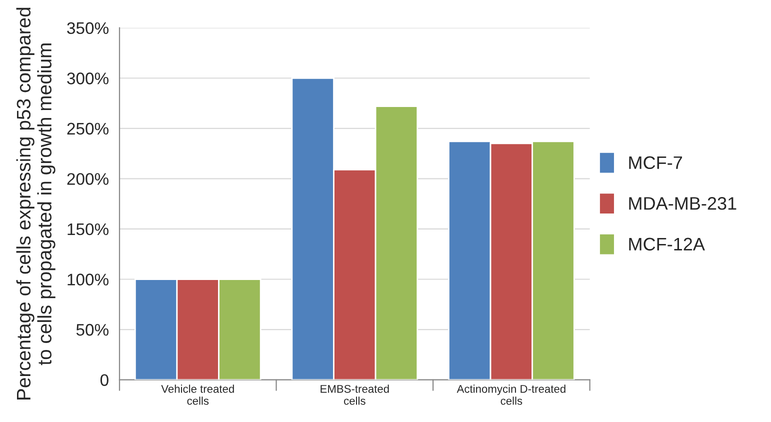 Image resolution: width=771 pixels, height=422 pixels. Describe the element at coordinates (667, 244) in the screenshot. I see `legend-label: MCF-12A` at that location.